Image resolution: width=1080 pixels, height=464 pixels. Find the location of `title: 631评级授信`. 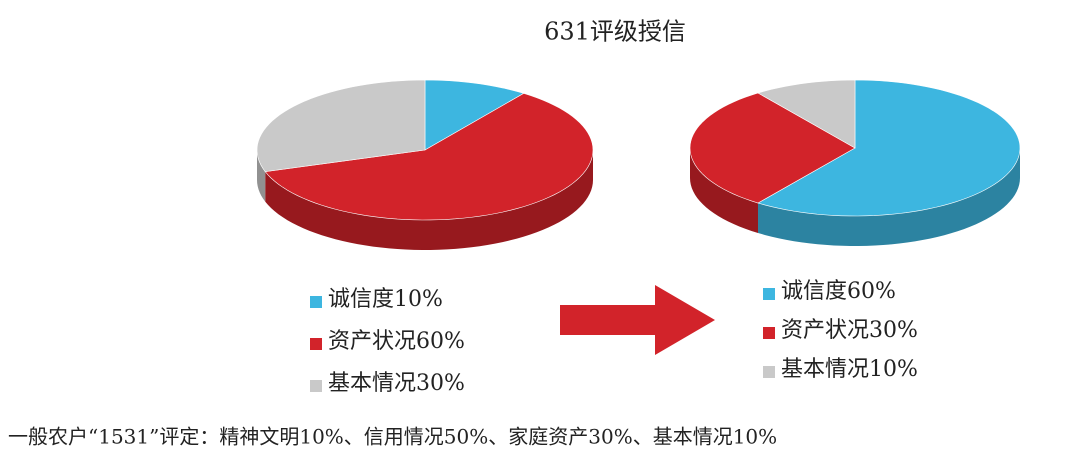

title: 631评级授信 is located at coordinates (615, 32).